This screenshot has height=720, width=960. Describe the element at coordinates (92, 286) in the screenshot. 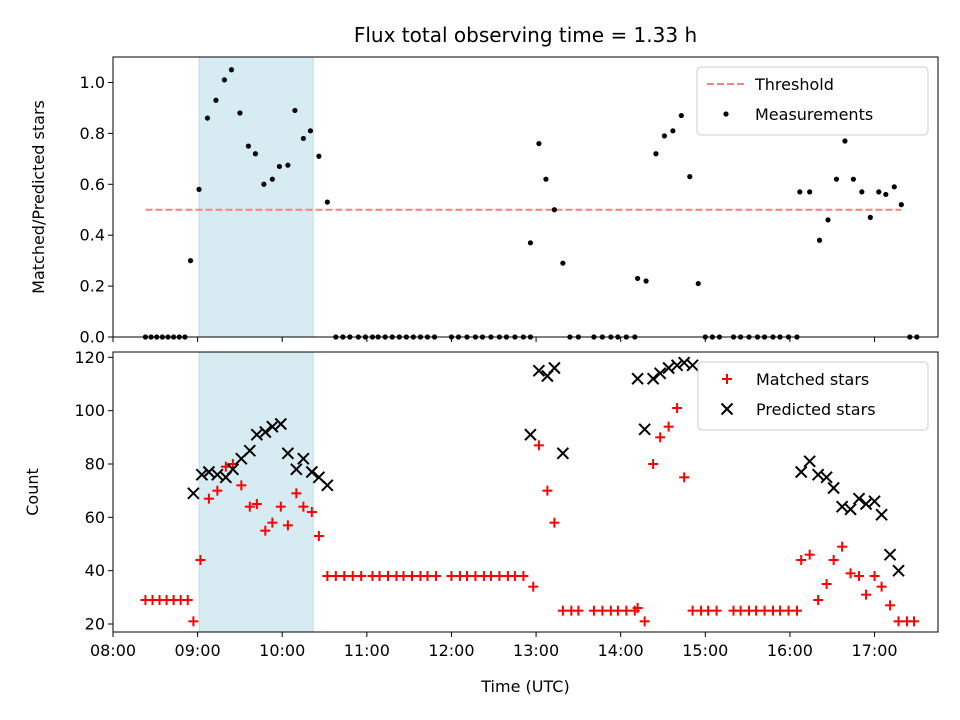

I see `y-tick-label: 0.2` at that location.